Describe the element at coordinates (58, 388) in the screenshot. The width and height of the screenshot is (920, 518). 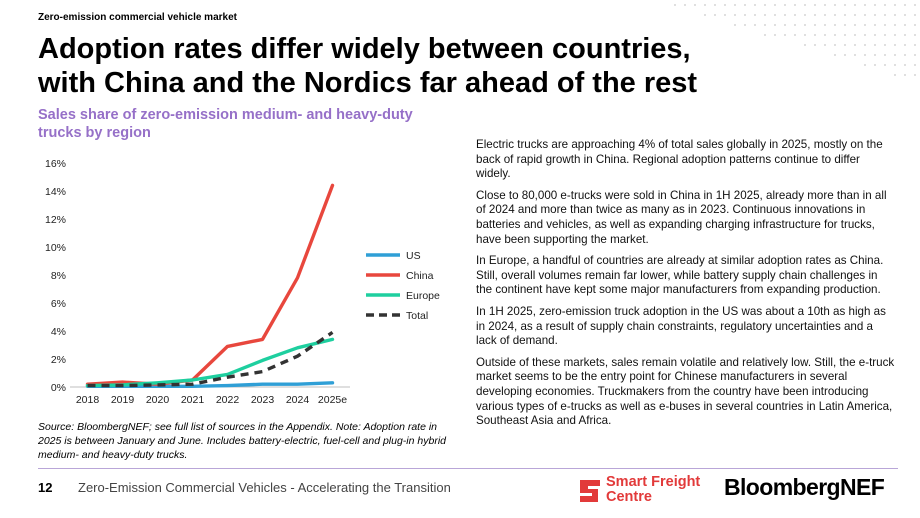
I see `y-tick-label: 0%` at that location.